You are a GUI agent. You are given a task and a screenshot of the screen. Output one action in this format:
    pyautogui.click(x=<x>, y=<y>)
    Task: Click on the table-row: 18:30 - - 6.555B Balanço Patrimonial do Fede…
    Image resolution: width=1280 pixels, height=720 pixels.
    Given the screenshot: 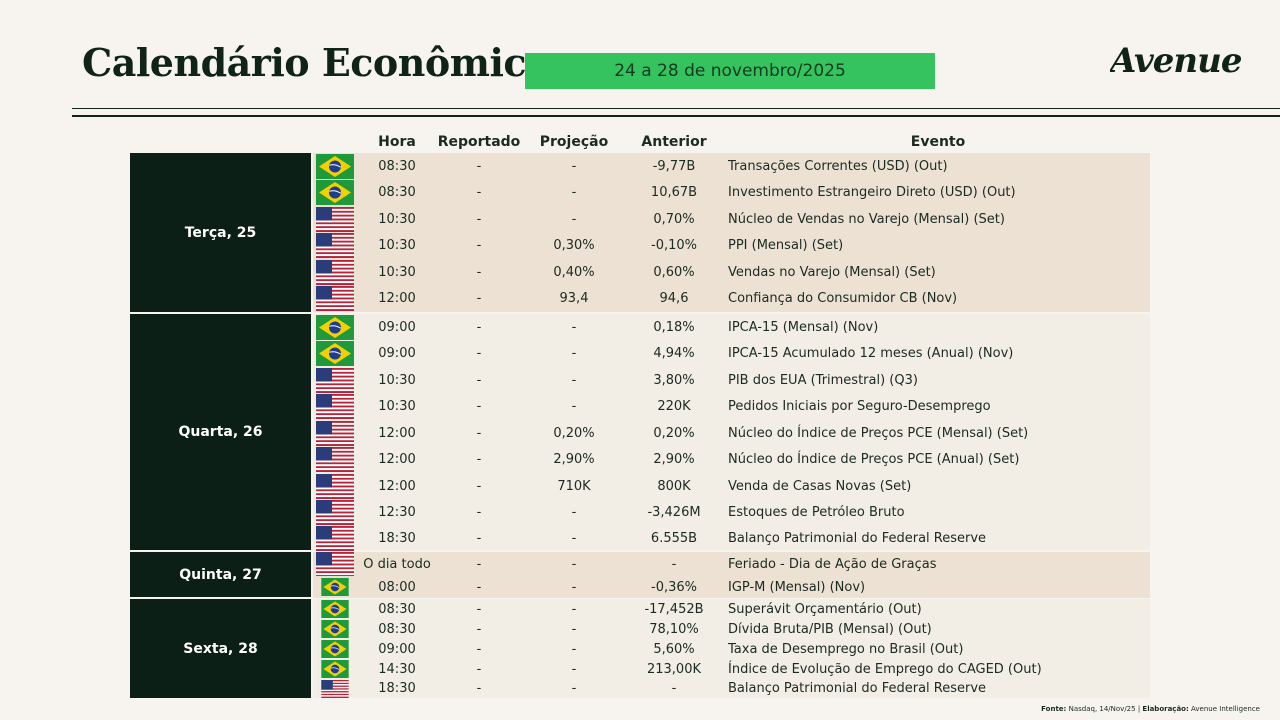 What is the action you would take?
    pyautogui.click(x=731, y=538)
    